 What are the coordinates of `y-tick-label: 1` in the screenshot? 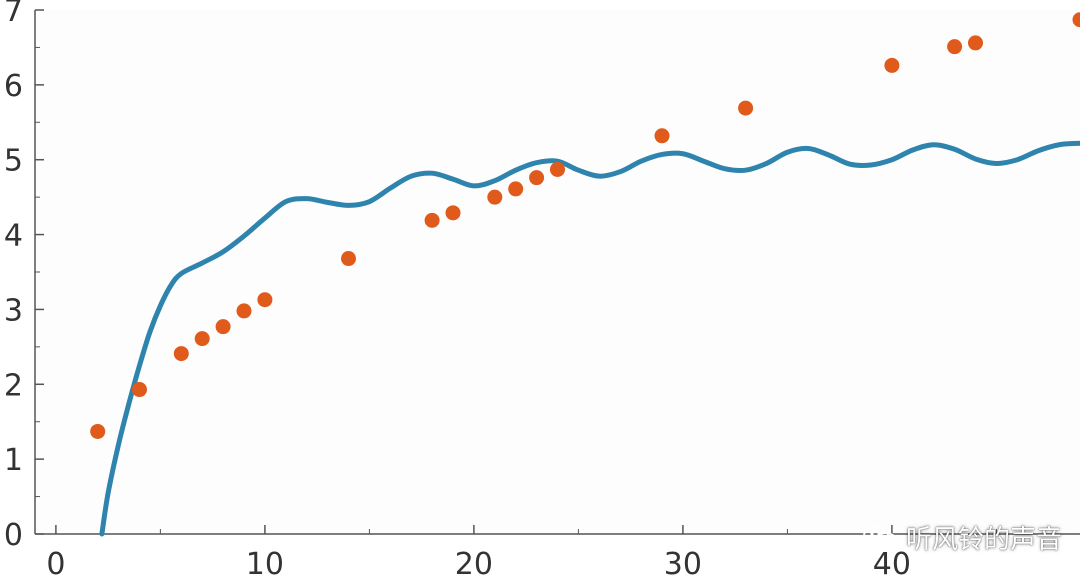 It's located at (13, 460).